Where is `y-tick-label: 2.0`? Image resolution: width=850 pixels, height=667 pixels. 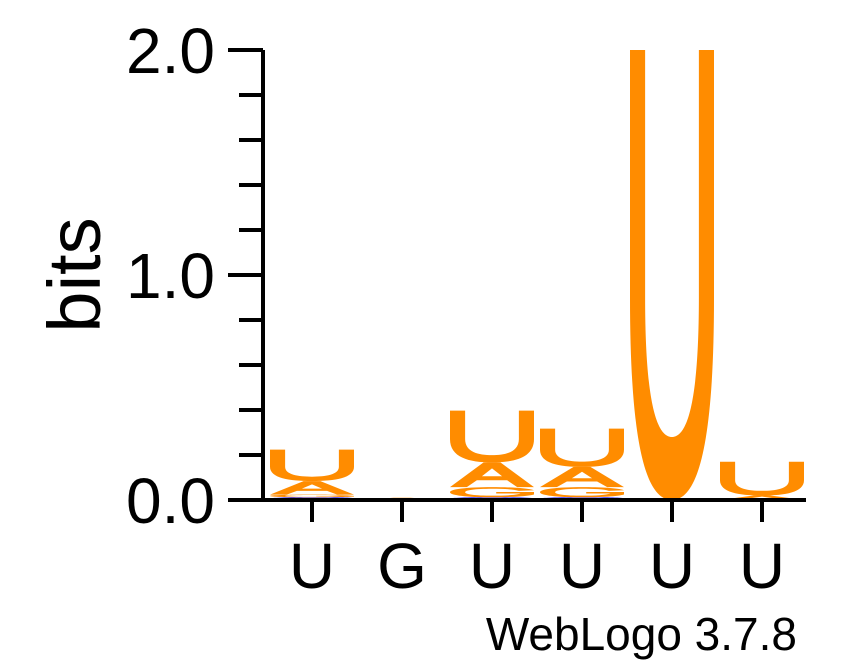 y-tick-label: 2.0 is located at coordinates (170, 51).